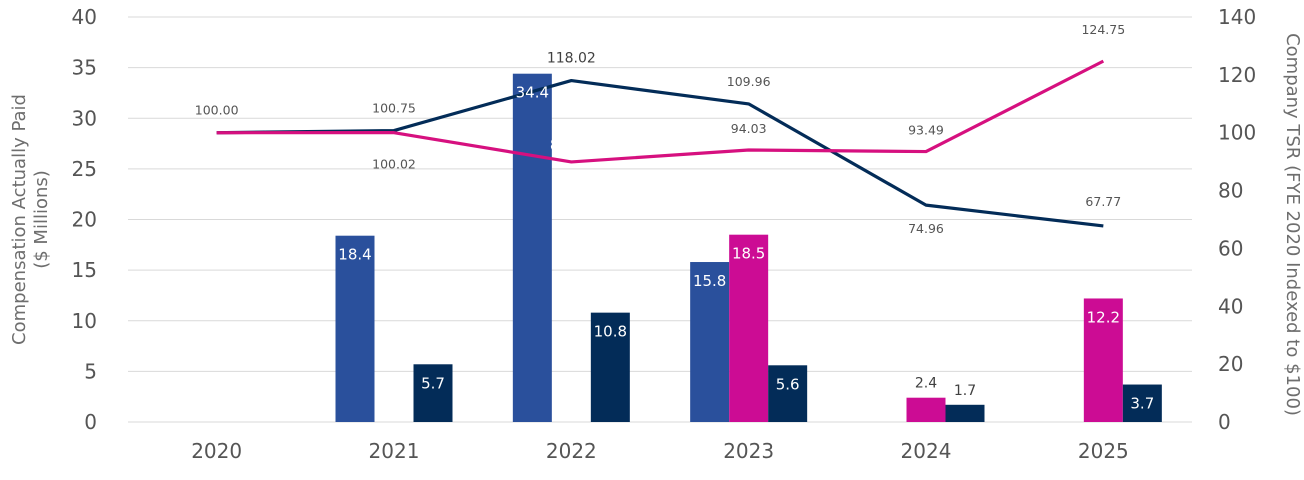 This screenshot has width=1304, height=480. What do you see at coordinates (1230, 248) in the screenshot?
I see `y-right-tick-label: 60` at bounding box center [1230, 248].